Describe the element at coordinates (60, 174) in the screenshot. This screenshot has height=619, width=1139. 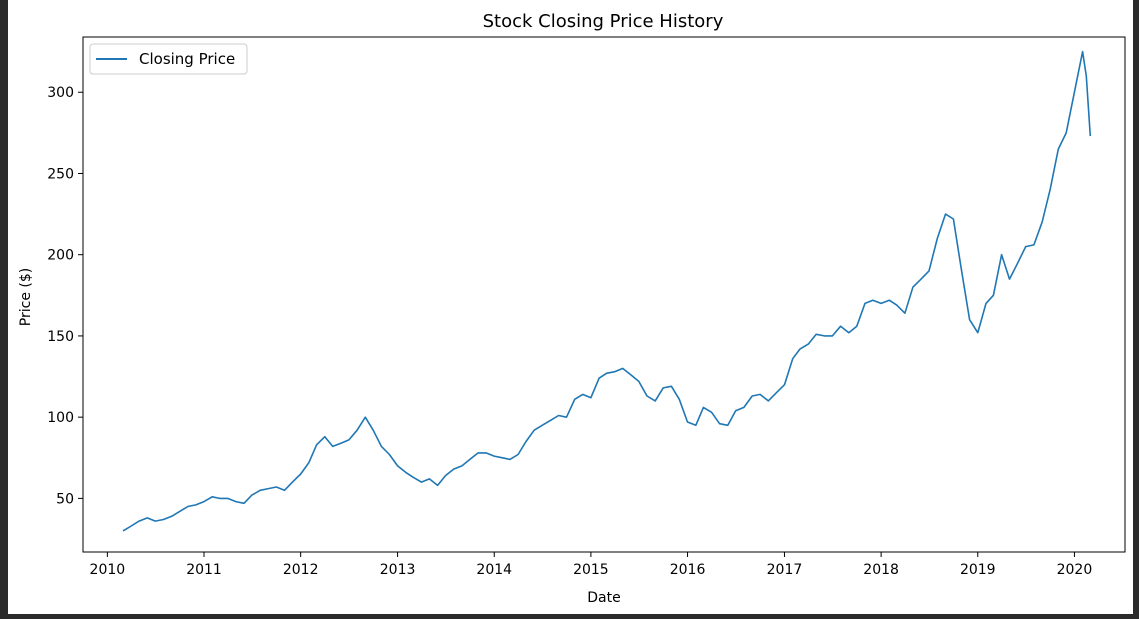
I see `y-tick-label: 250` at that location.